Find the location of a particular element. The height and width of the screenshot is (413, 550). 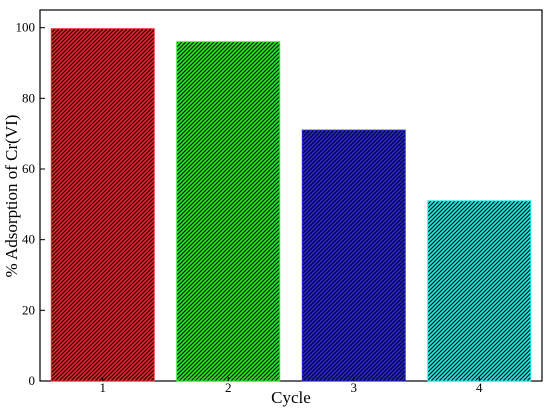

y-axis-title: % Adsorption of Cr(VI) is located at coordinates (11, 196).